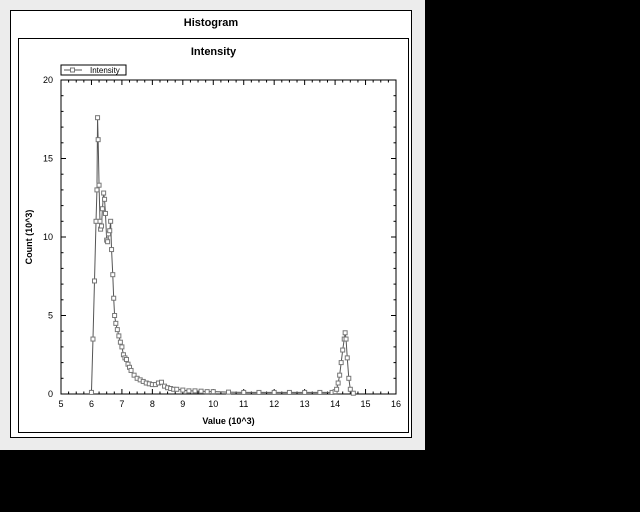  I want to click on legend-box, so click(93, 70).